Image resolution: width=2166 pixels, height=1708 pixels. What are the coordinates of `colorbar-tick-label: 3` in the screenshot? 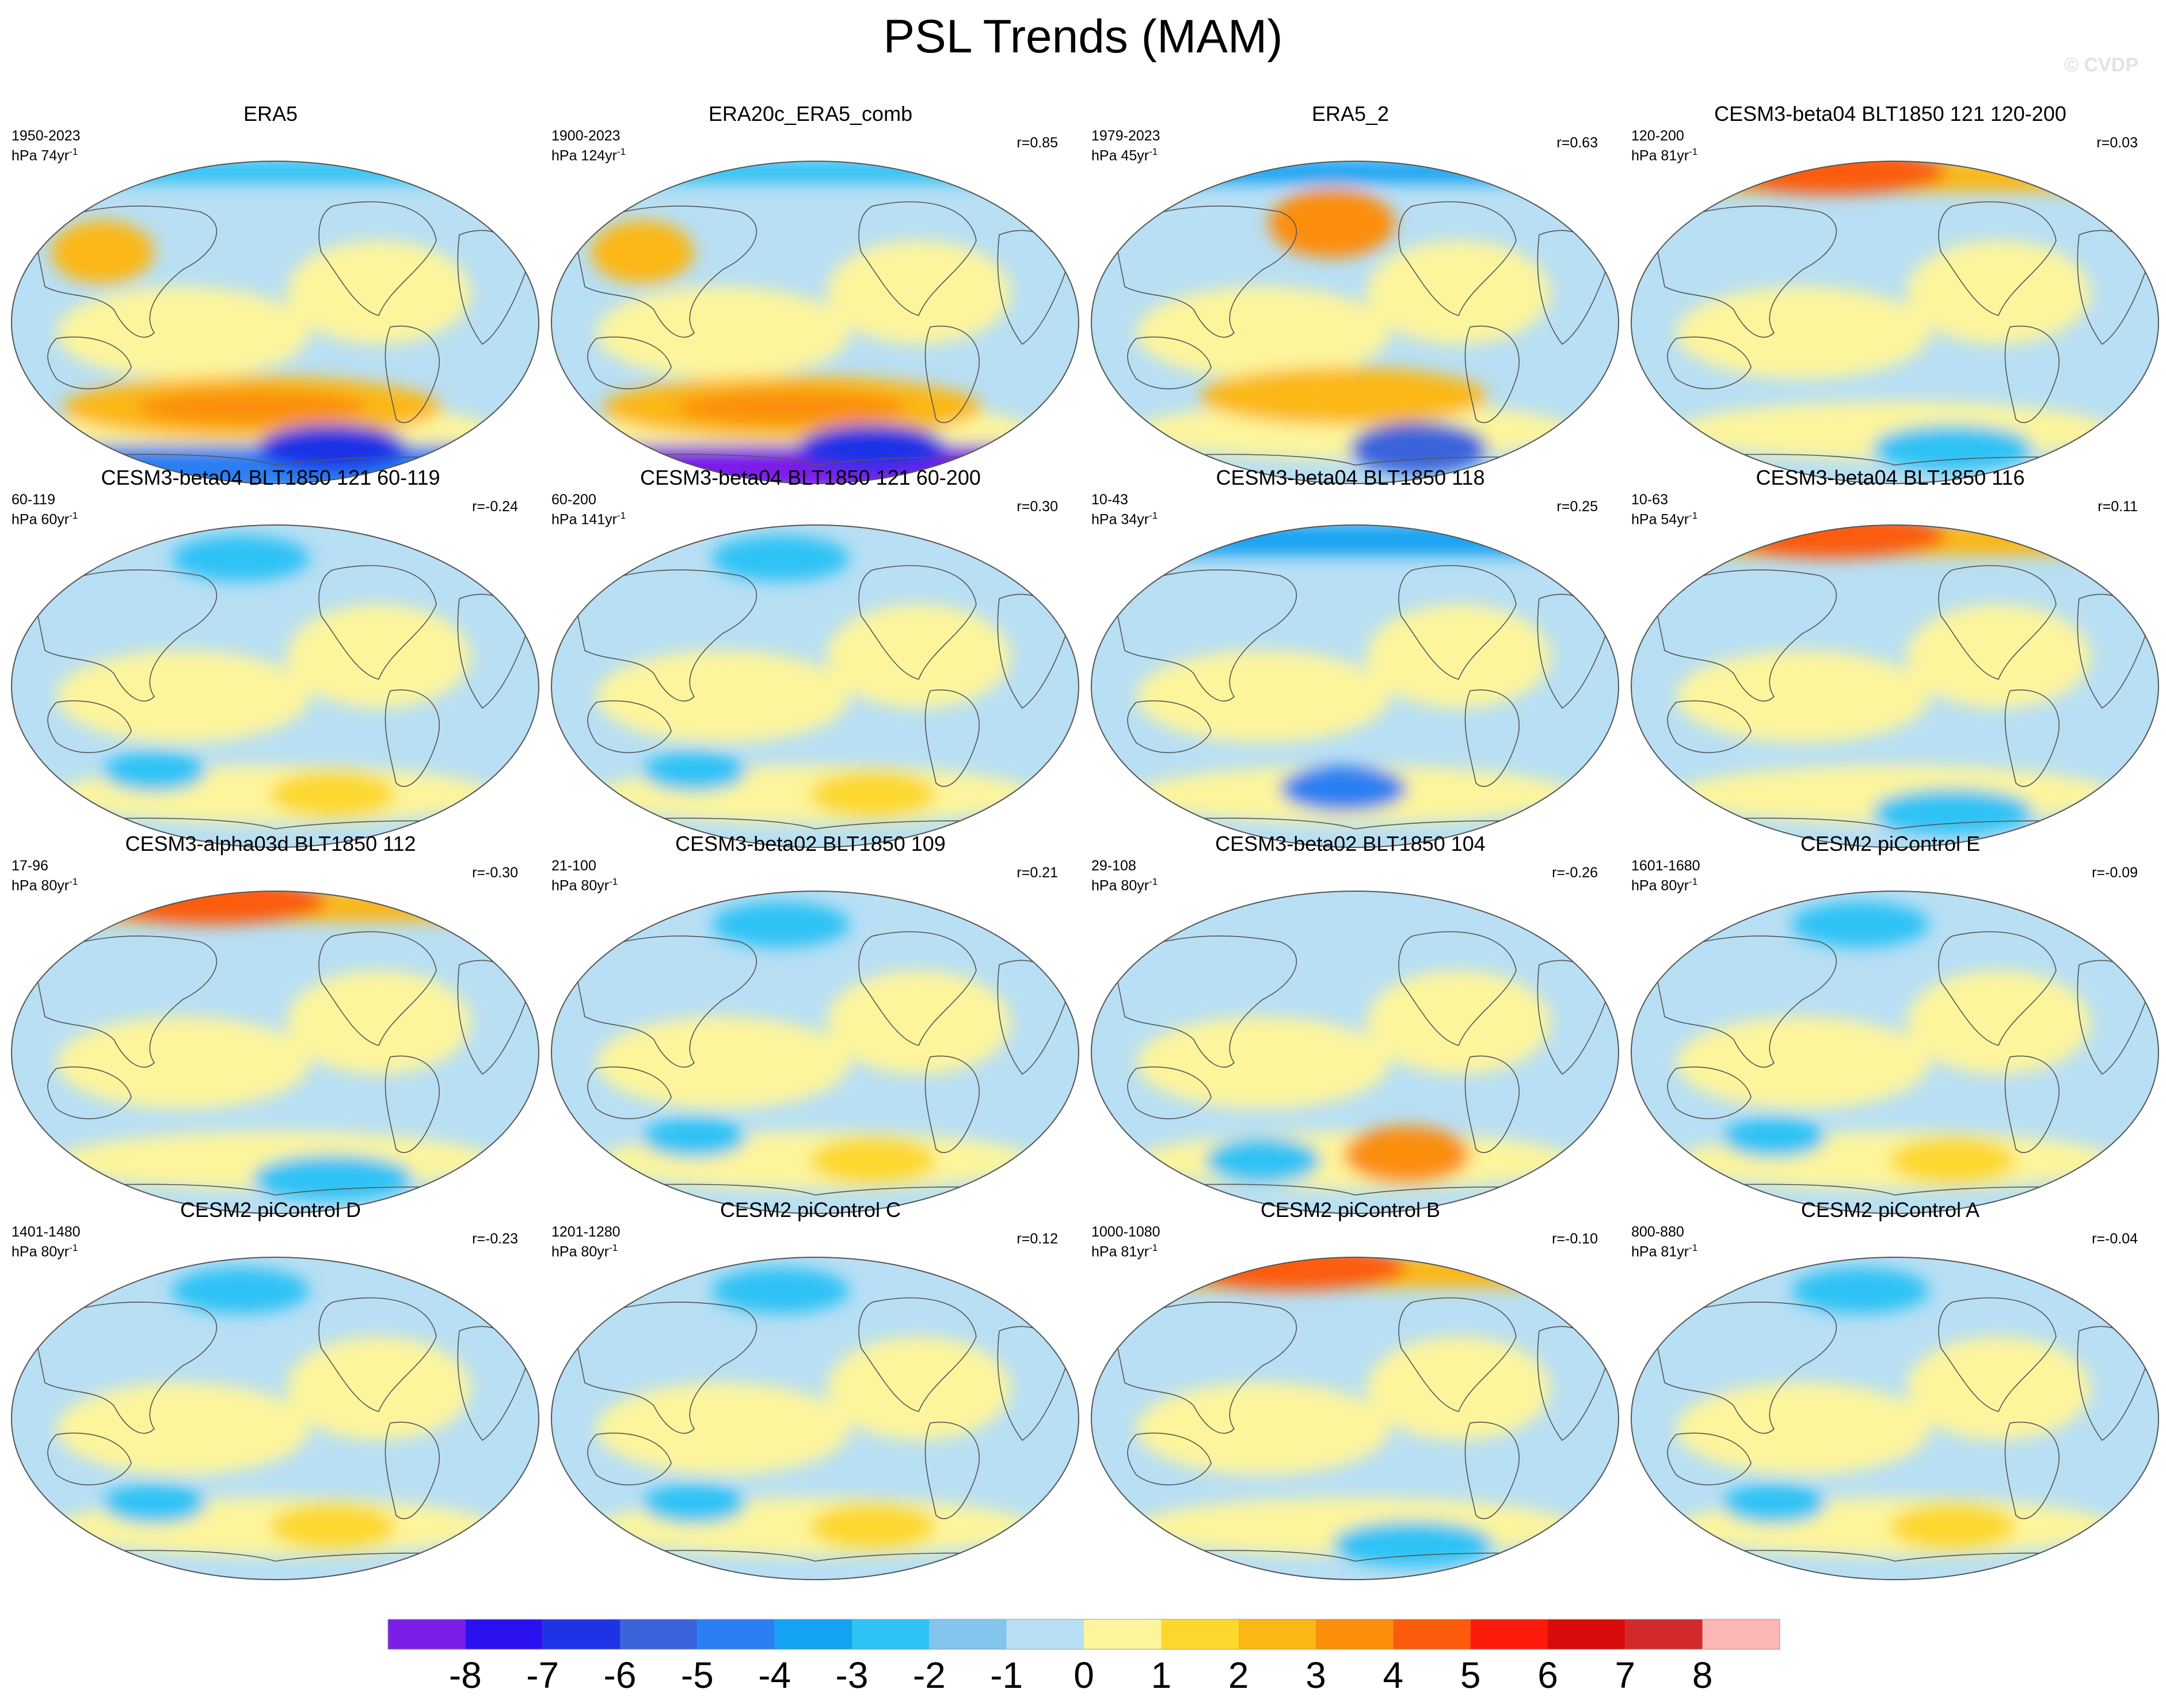 It's located at (1315, 1675).